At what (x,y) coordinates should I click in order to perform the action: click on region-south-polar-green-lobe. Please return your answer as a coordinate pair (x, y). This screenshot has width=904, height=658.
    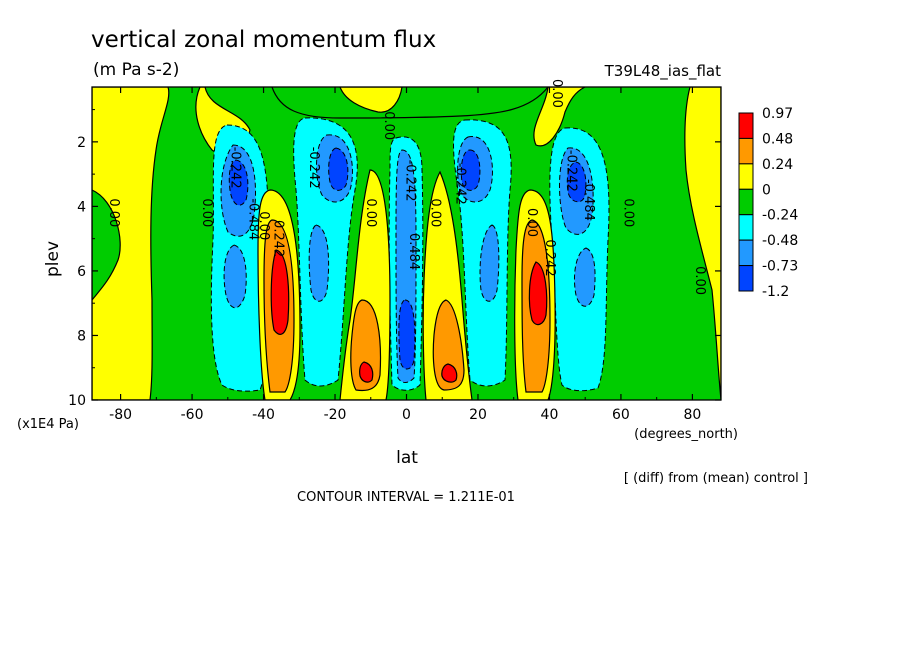
    Looking at the image, I should click on (106, 245).